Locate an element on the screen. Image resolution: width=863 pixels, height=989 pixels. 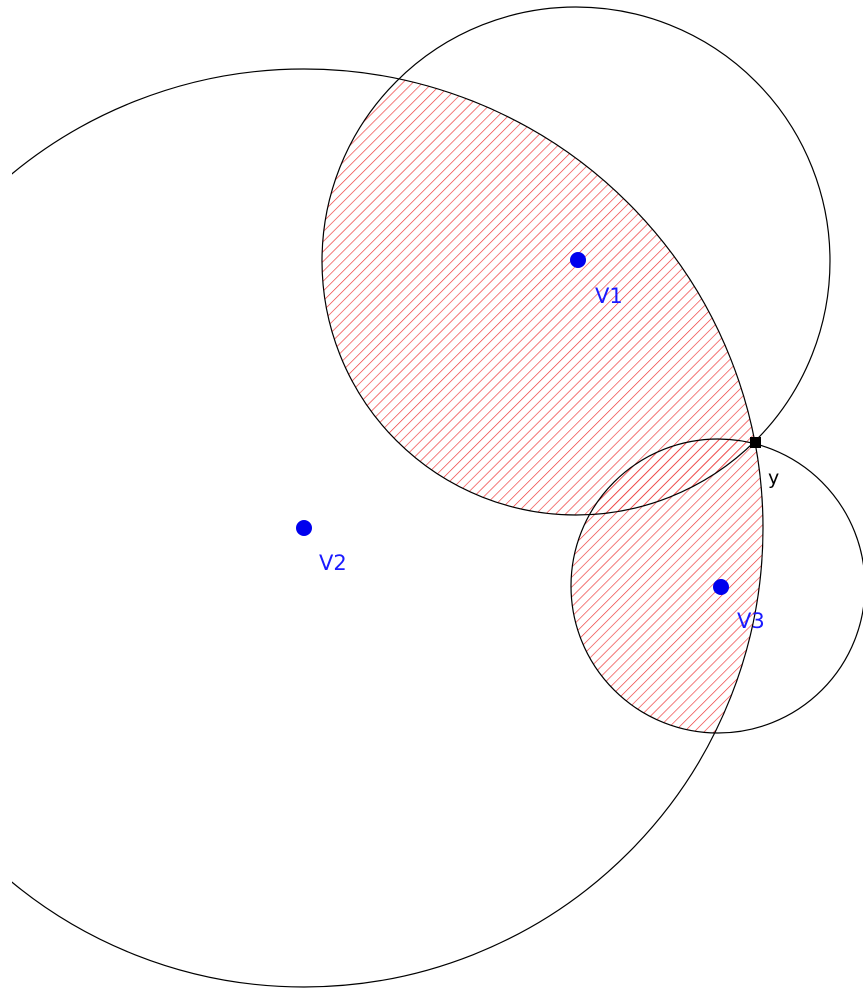
label-v1: V1 is located at coordinates (609, 296).